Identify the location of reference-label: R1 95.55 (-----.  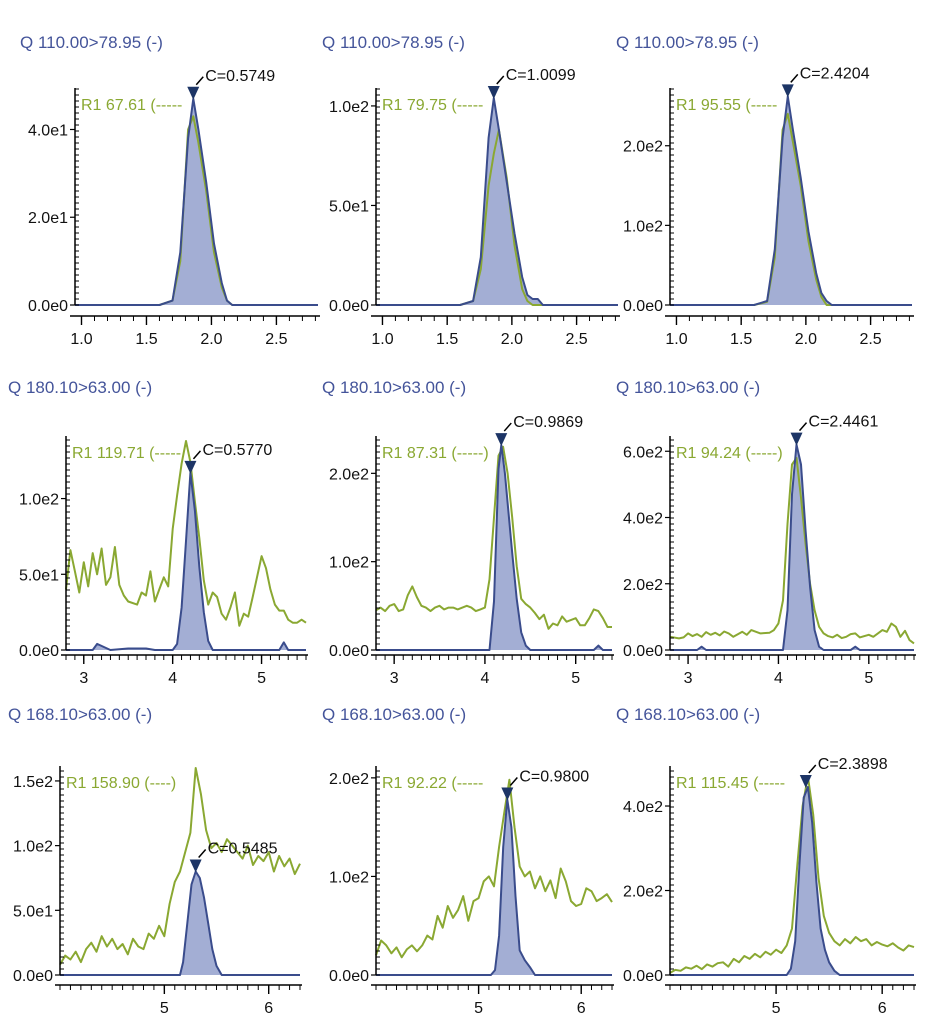
(726, 105).